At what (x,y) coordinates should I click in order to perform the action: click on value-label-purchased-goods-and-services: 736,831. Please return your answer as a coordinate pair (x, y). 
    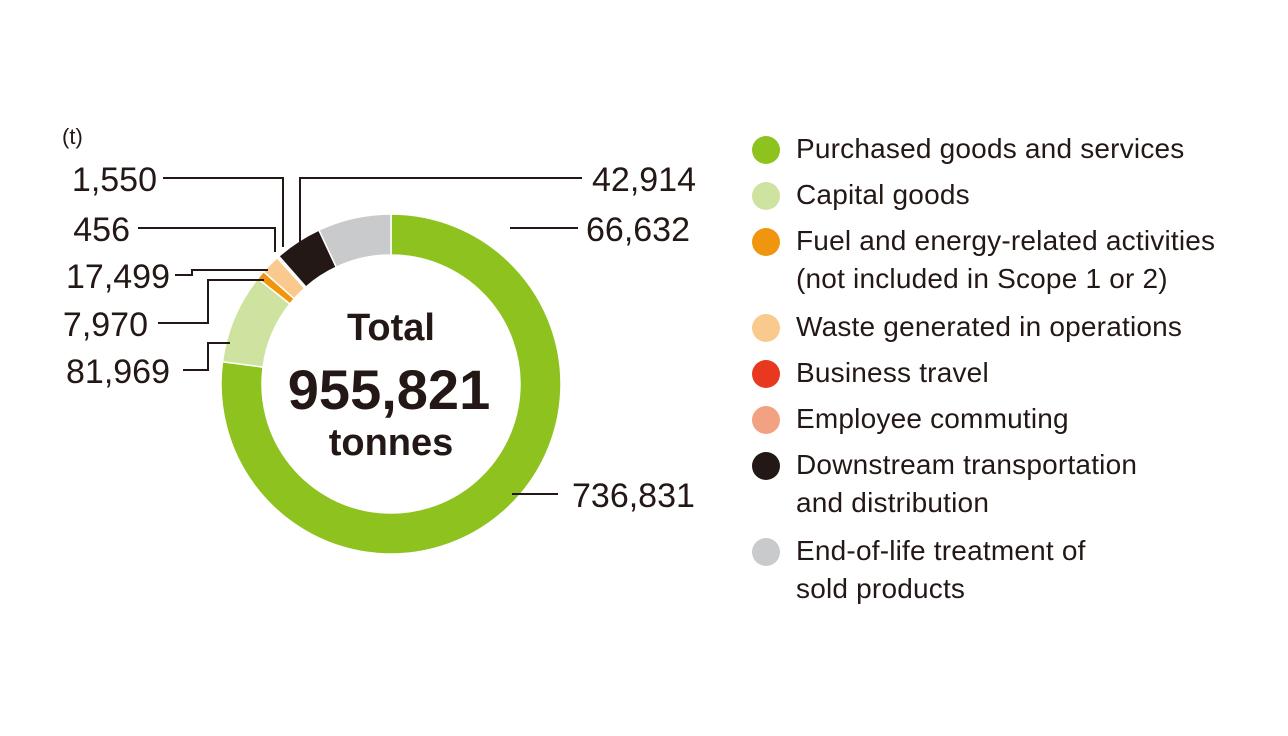
    Looking at the image, I should click on (633, 496).